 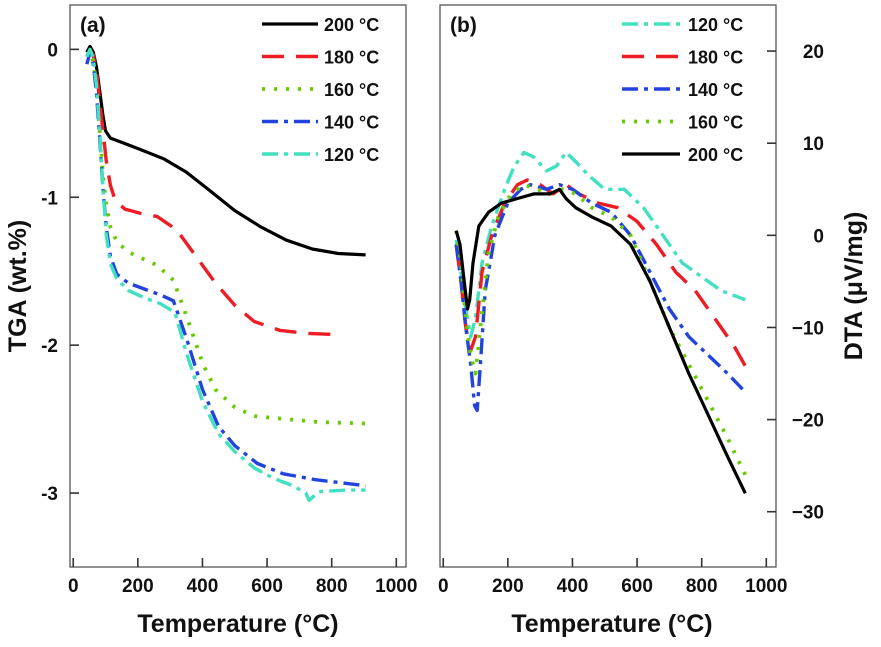 I want to click on panel-b-y-tick-label: −20, so click(x=808, y=421).